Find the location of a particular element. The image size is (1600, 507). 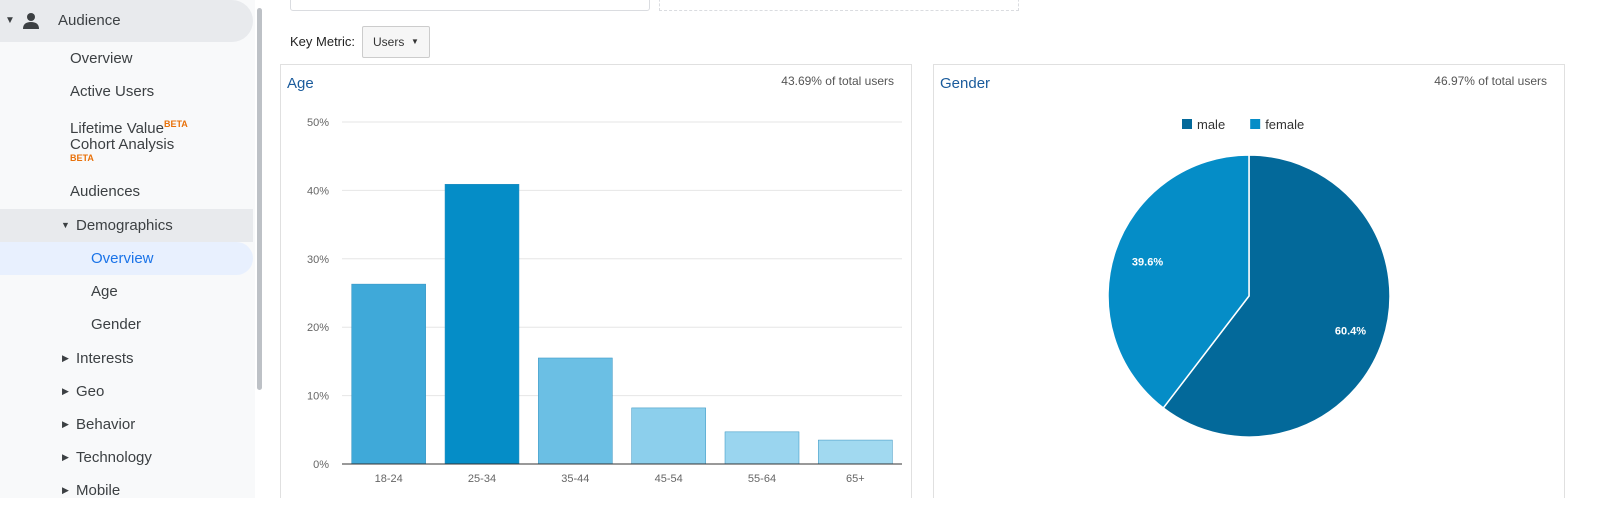

x-tick-label: 35-44 is located at coordinates (575, 479).